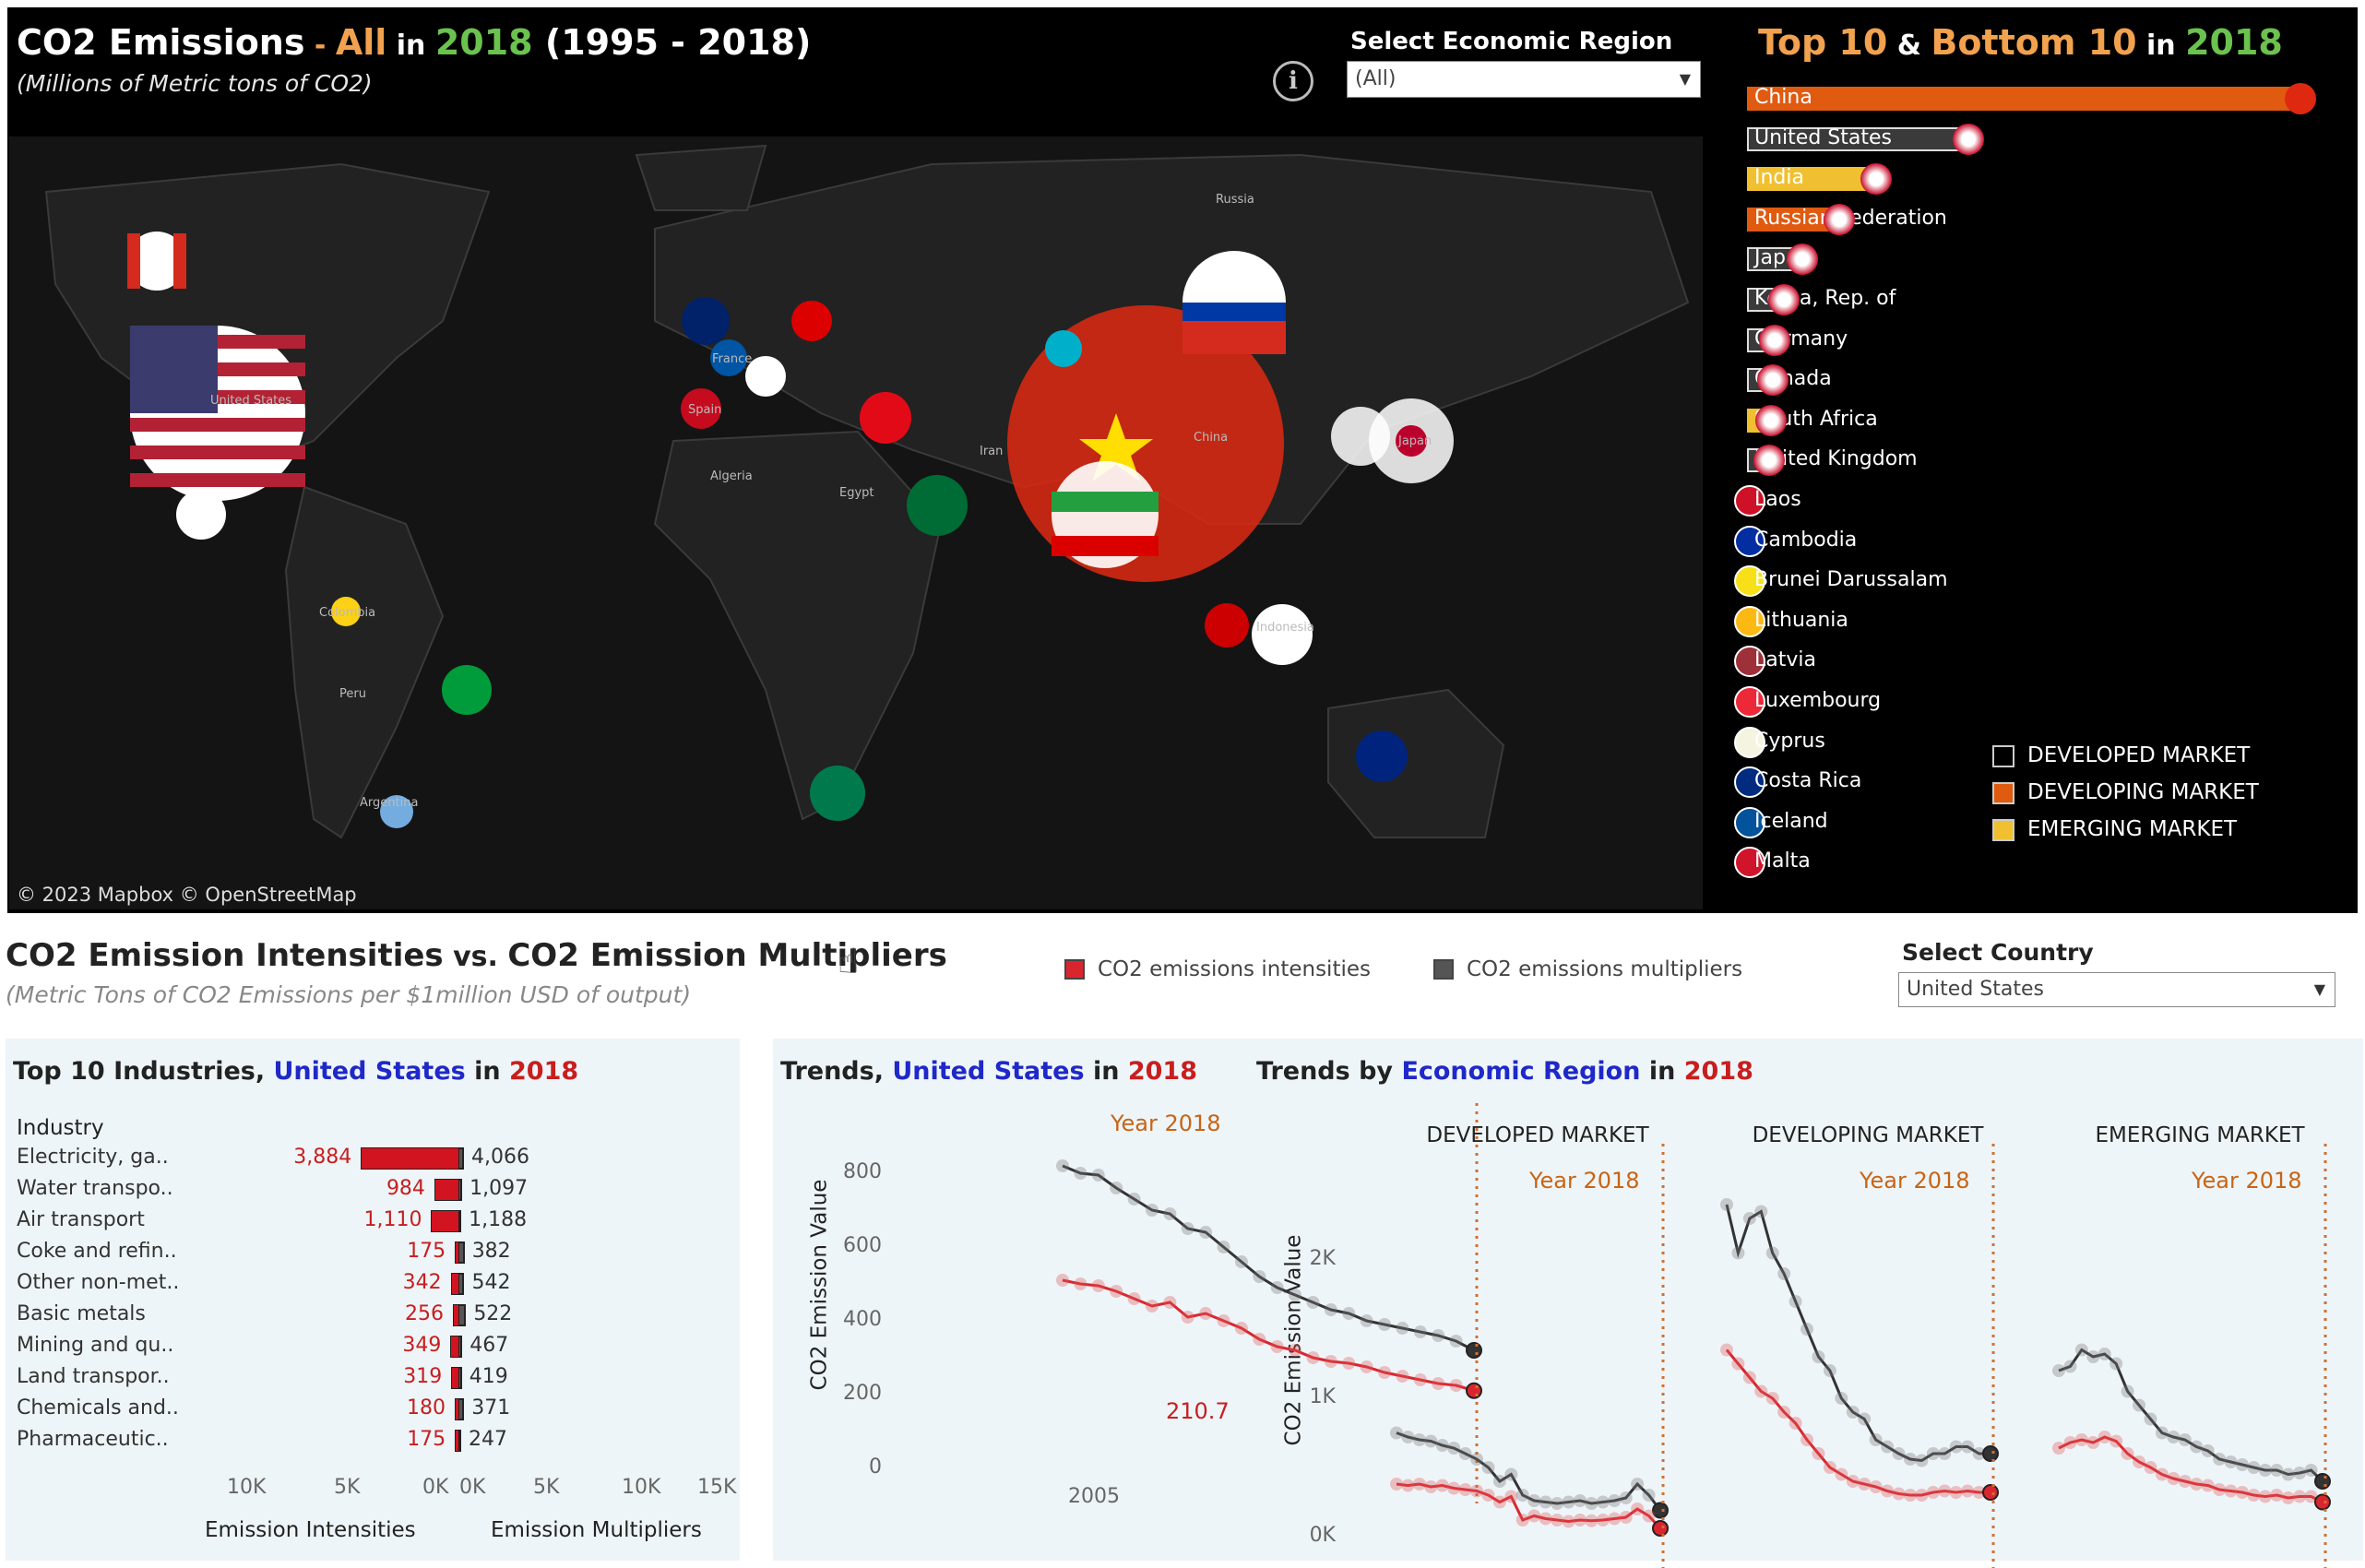 The width and height of the screenshot is (2365, 1568). I want to click on bubble-canada, so click(156, 261).